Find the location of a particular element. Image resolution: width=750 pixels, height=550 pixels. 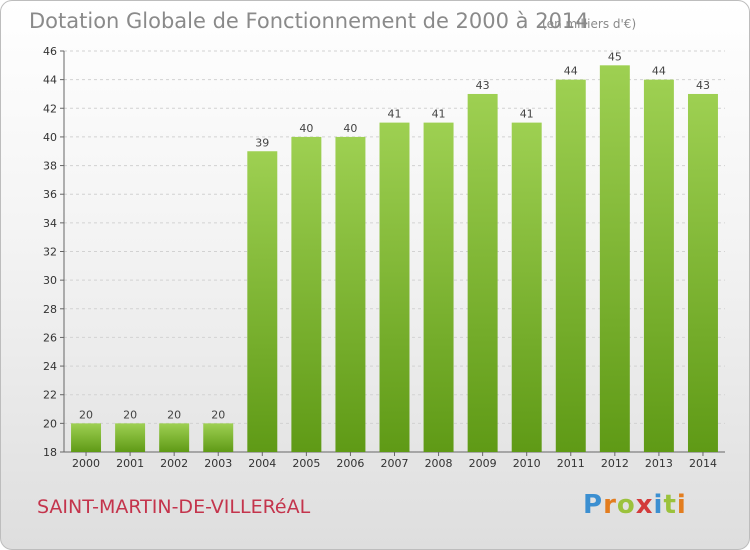

x-tick-label: 2004 is located at coordinates (262, 463).